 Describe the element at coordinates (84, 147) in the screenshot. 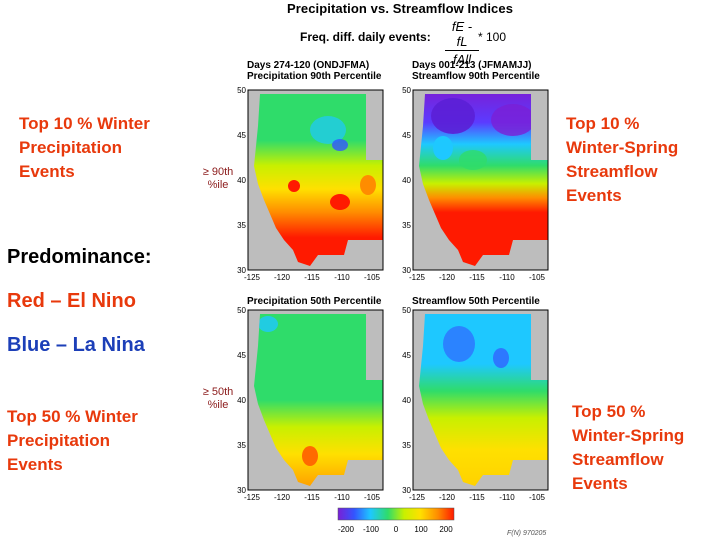

I see `left-top10-label: Top 10 % Winter Precipitation Events` at that location.